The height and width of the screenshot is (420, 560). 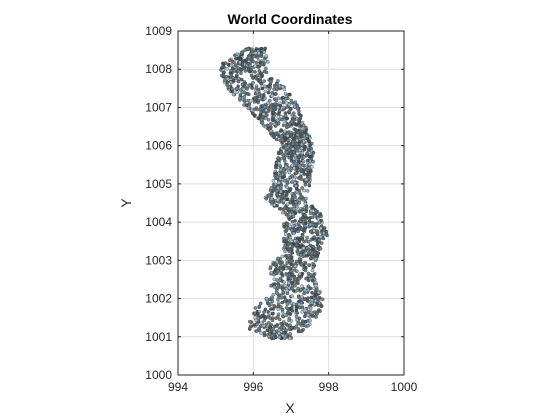 What do you see at coordinates (158, 69) in the screenshot?
I see `y-tick-label: 1008` at bounding box center [158, 69].